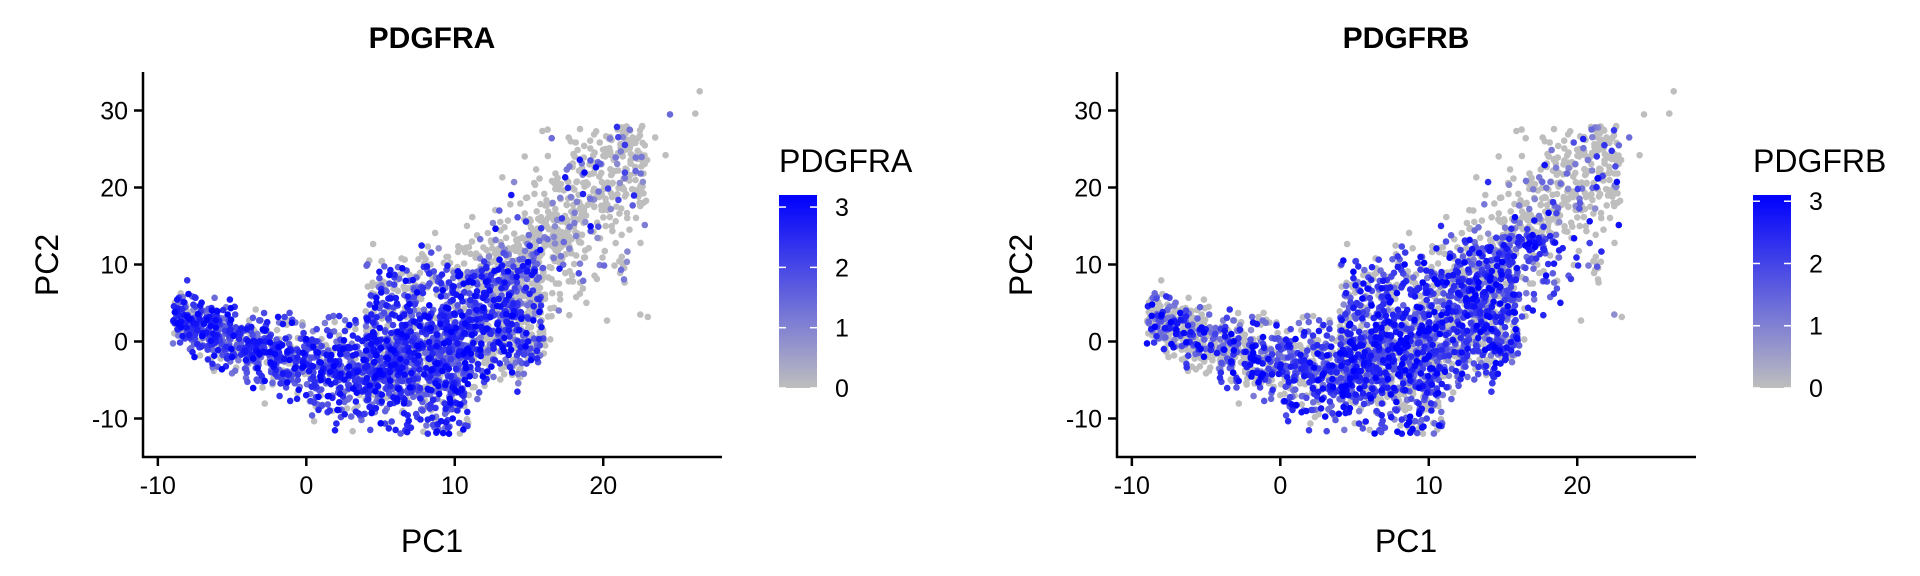 The image size is (1920, 576). I want to click on panel-title: PDGFRB, so click(1406, 38).